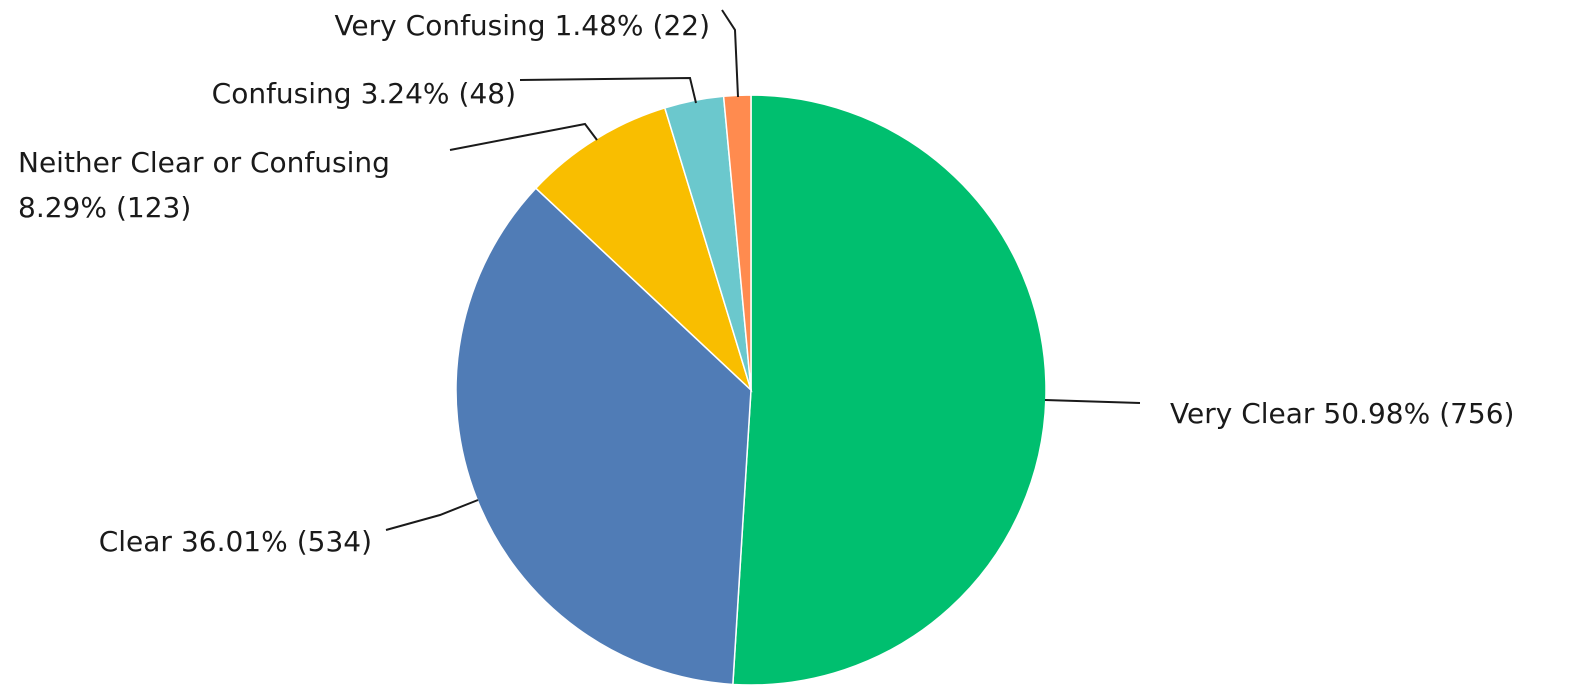  Describe the element at coordinates (136, 541) in the screenshot. I see `category-label: Clear` at that location.